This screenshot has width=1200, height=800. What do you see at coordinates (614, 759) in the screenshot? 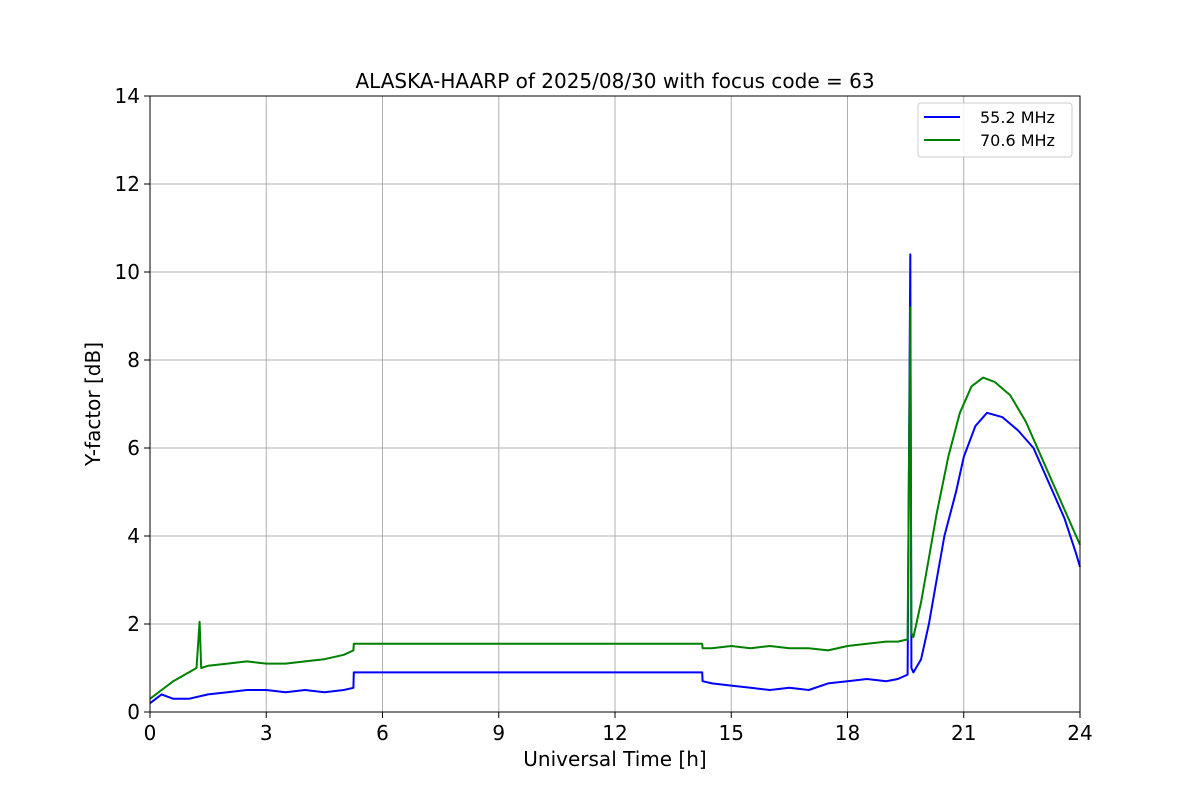
I see `x-axis-label: Universal Time [h]` at bounding box center [614, 759].